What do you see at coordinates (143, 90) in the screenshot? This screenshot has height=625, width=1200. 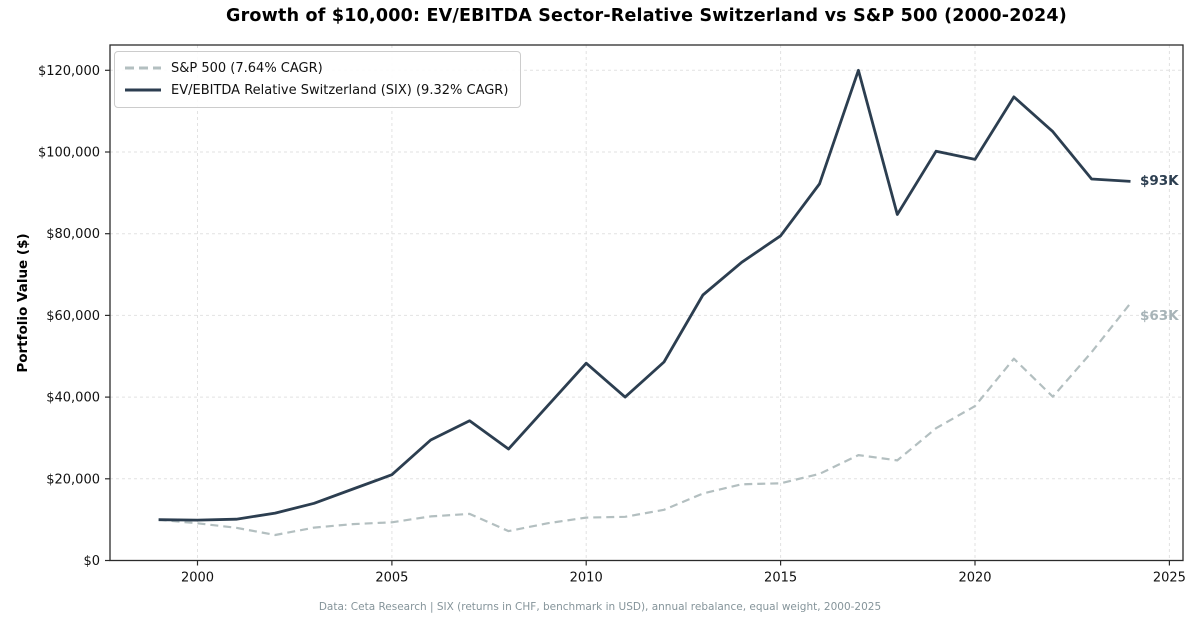 I see `switzerland-solid-line-swatch` at bounding box center [143, 90].